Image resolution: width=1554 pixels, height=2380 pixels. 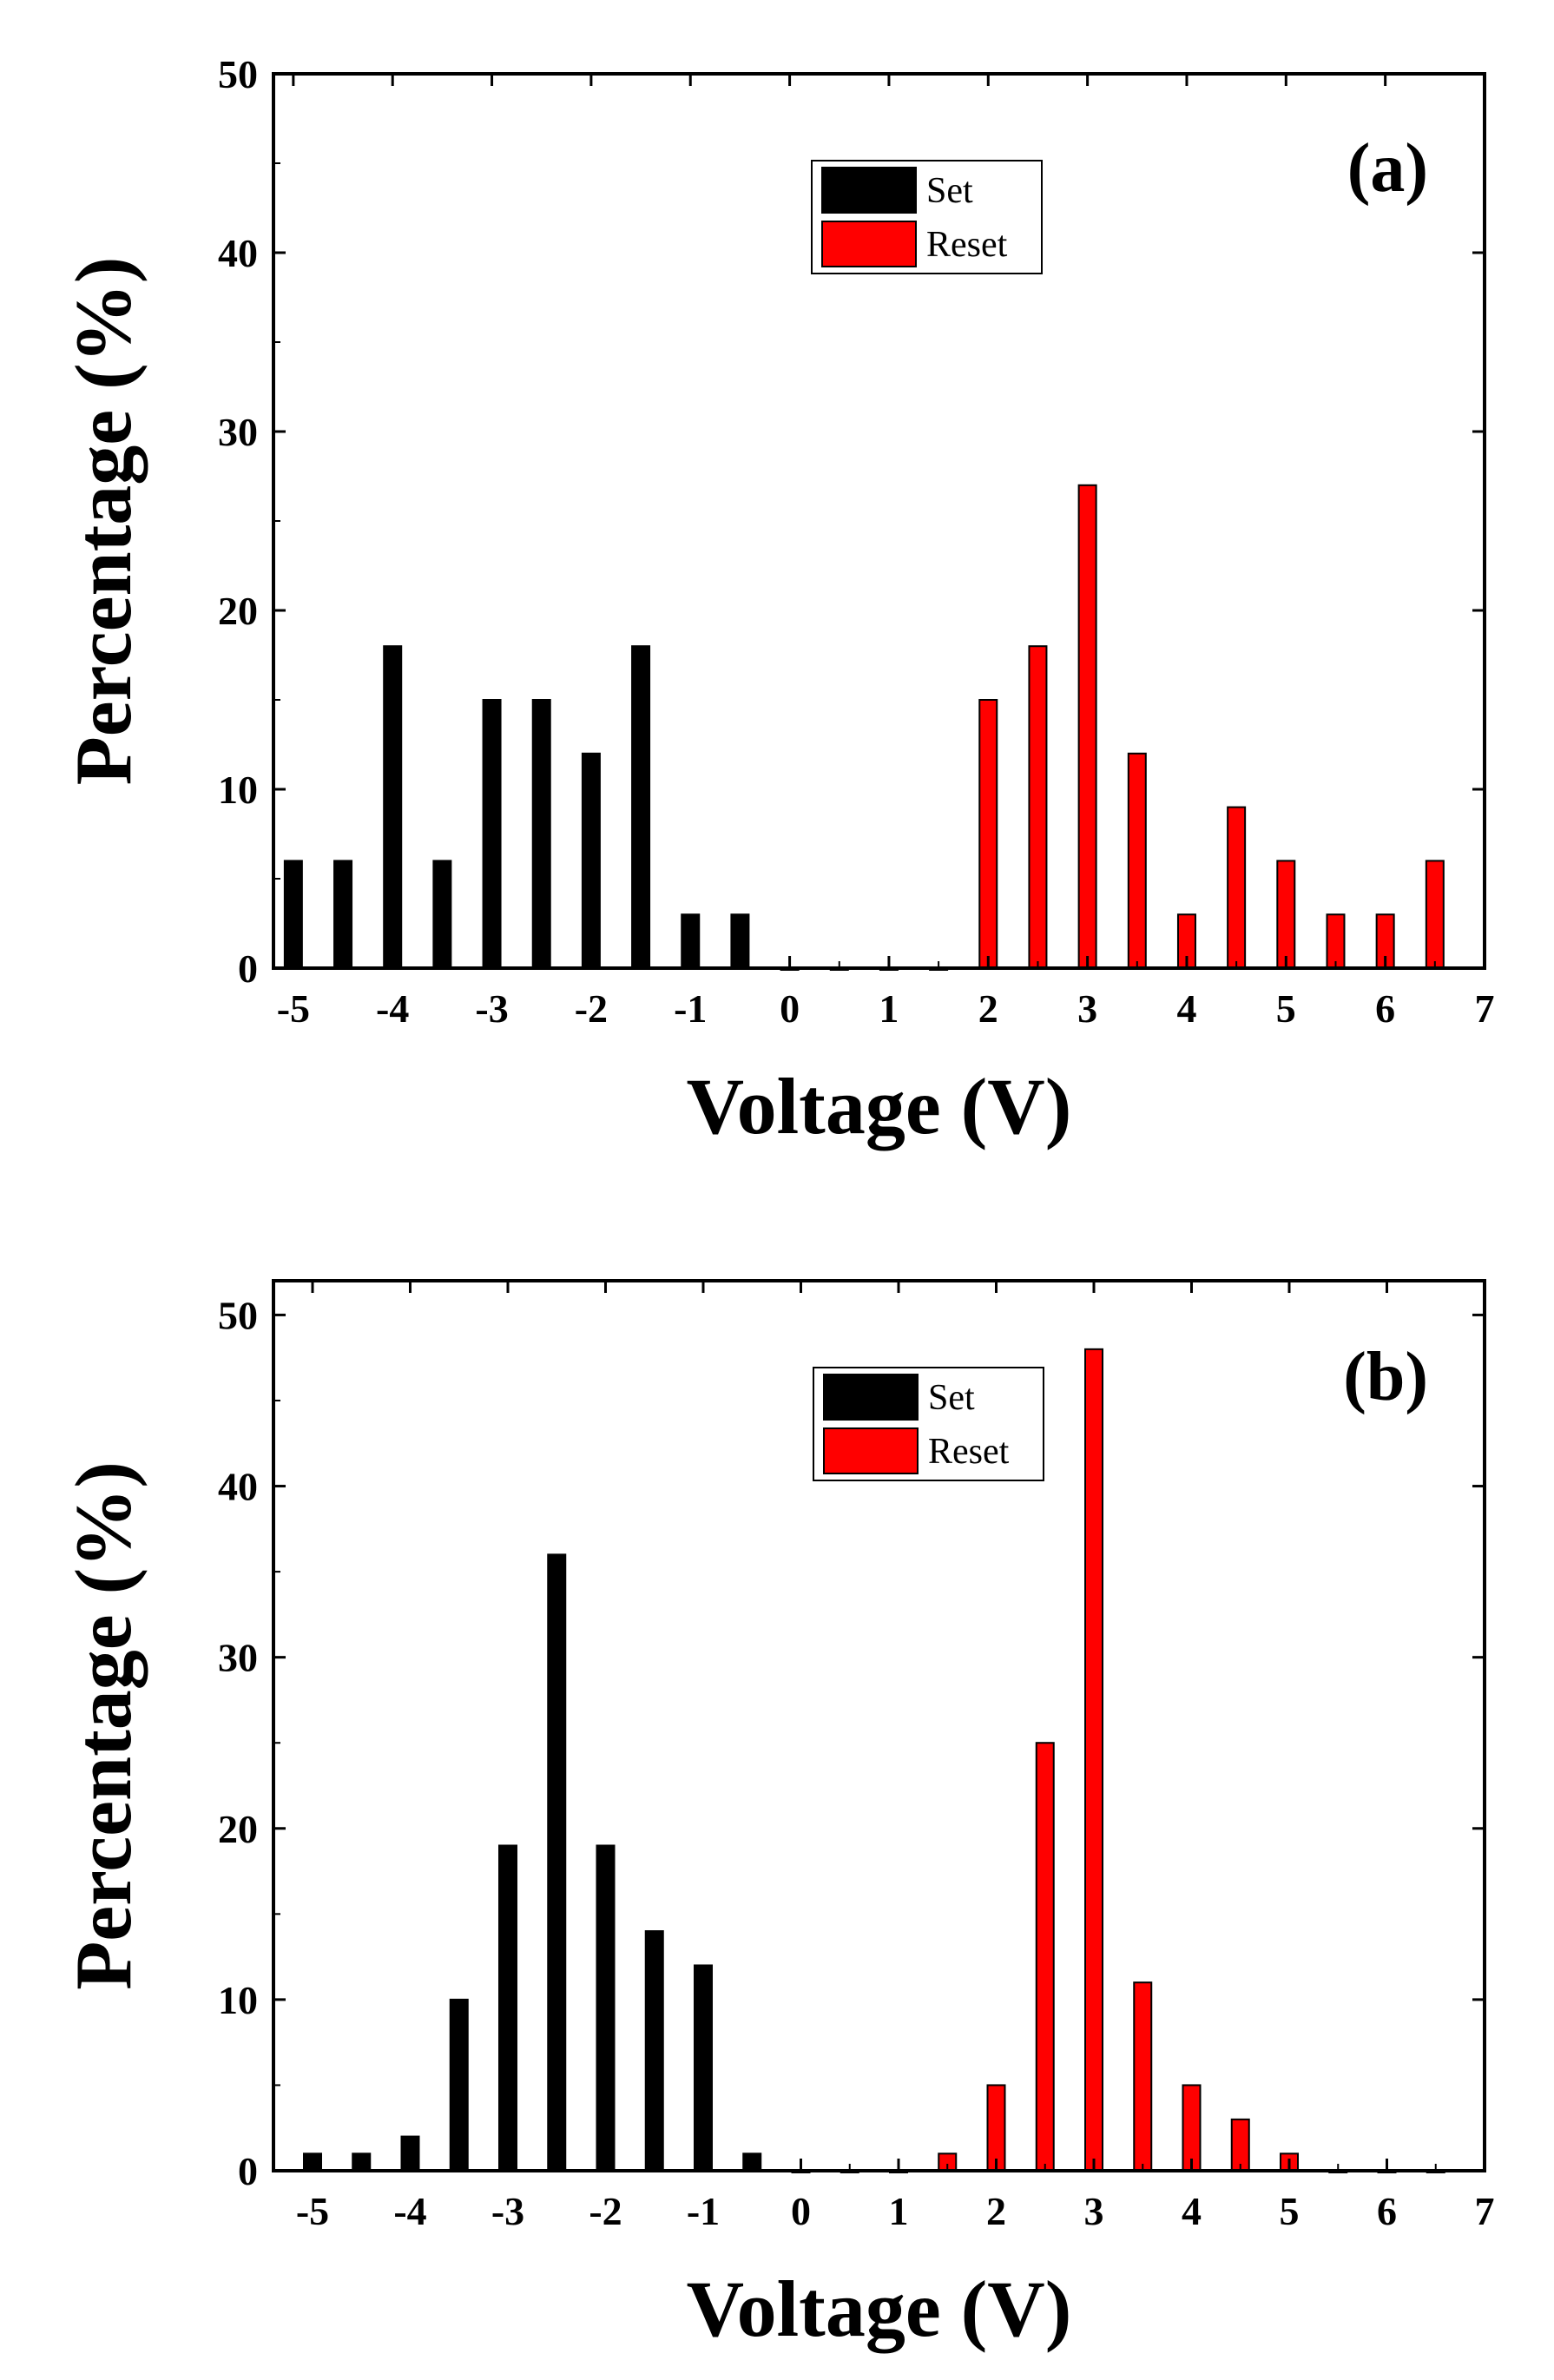 What do you see at coordinates (1387, 168) in the screenshot?
I see `panel-label: (a)` at bounding box center [1387, 168].